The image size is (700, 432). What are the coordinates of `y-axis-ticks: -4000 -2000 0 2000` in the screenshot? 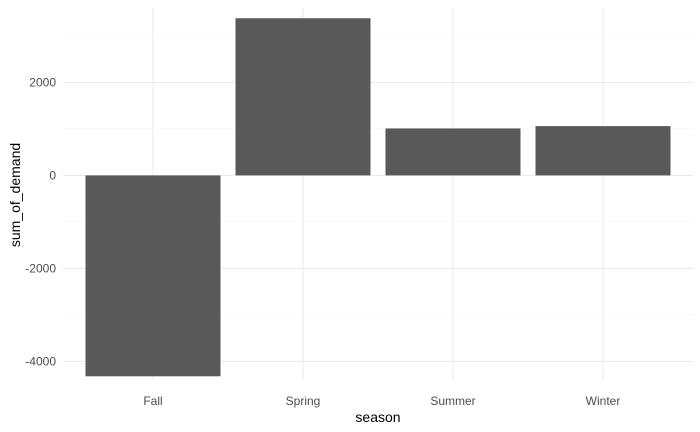 It's located at (40, 221).